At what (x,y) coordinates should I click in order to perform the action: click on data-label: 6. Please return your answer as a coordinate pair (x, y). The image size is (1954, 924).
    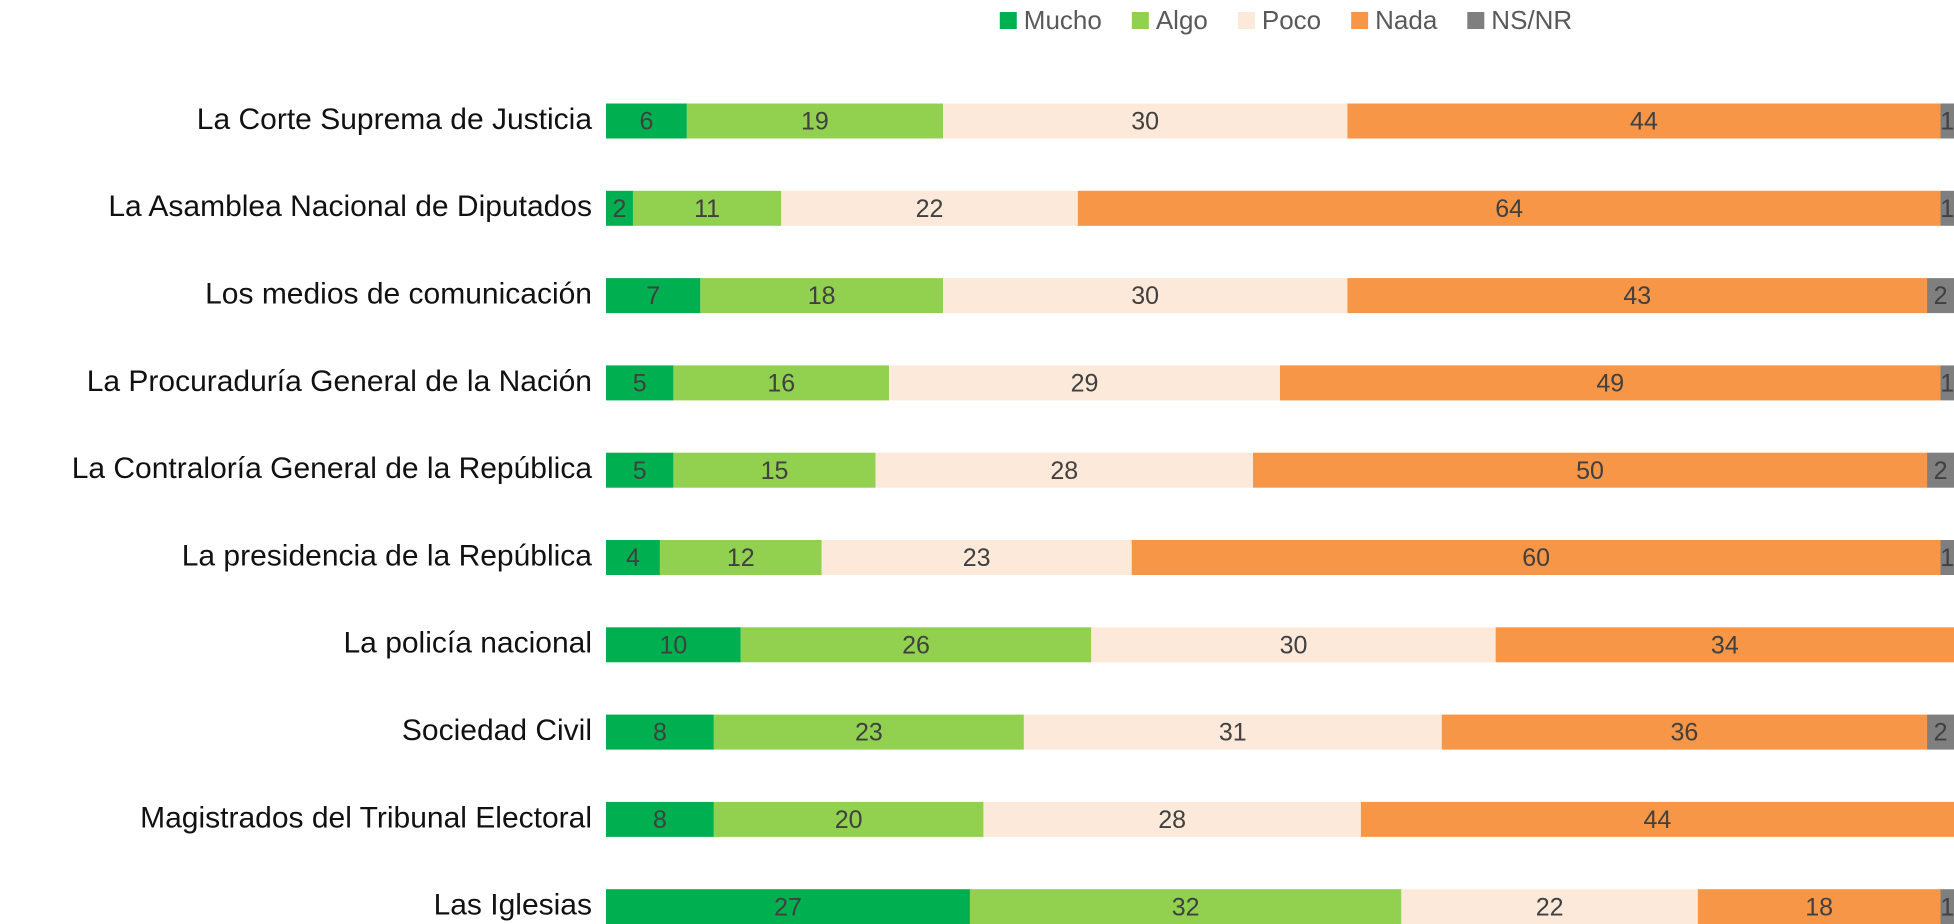
    Looking at the image, I should click on (646, 122).